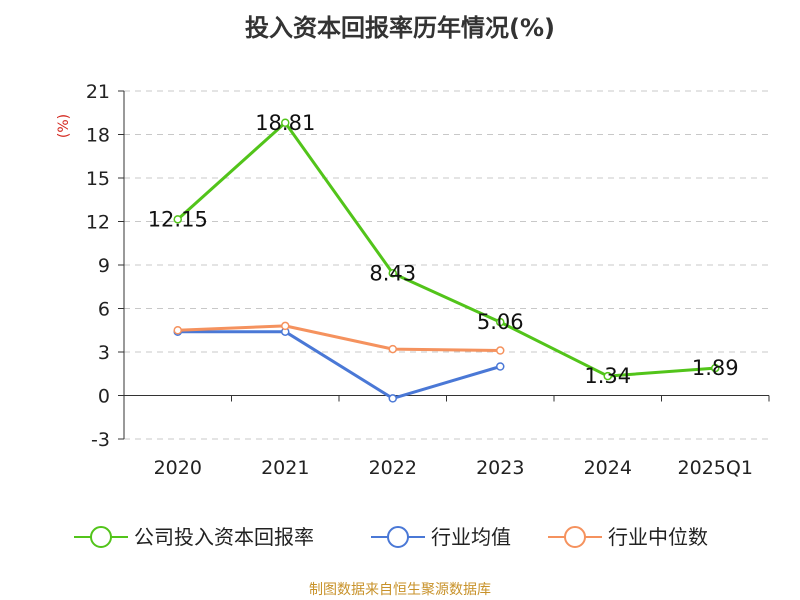 This screenshot has width=800, height=600. What do you see at coordinates (98, 92) in the screenshot?
I see `y-tick-label: 21` at bounding box center [98, 92].